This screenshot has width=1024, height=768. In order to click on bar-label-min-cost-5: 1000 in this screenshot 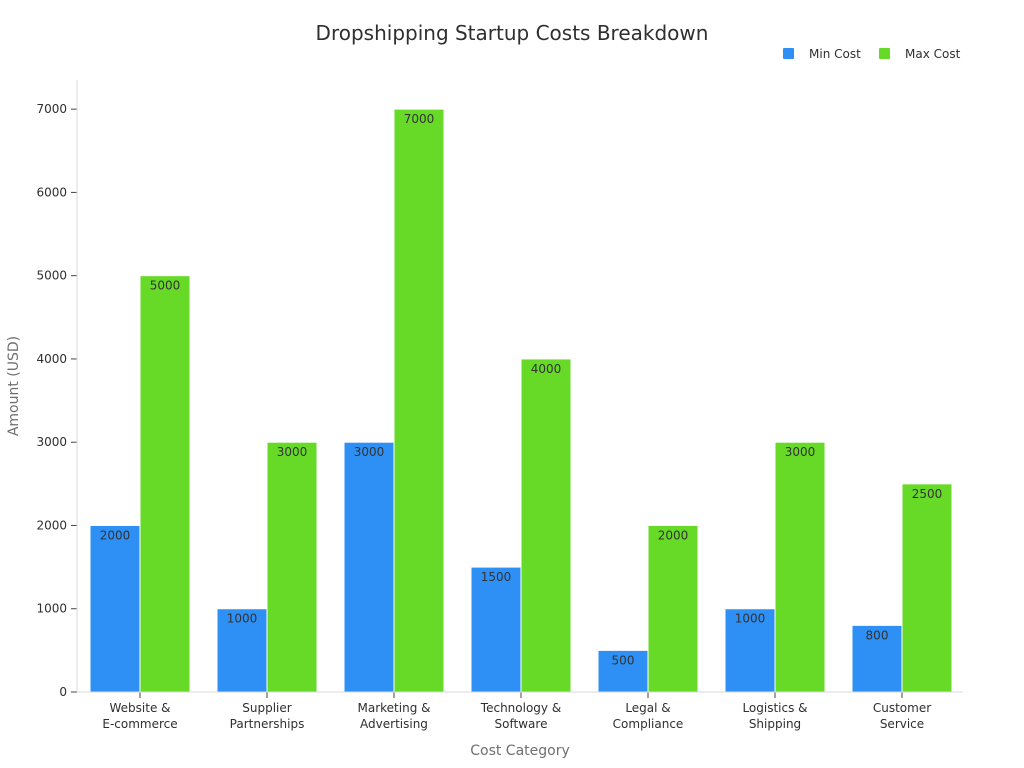, I will do `click(750, 619)`.